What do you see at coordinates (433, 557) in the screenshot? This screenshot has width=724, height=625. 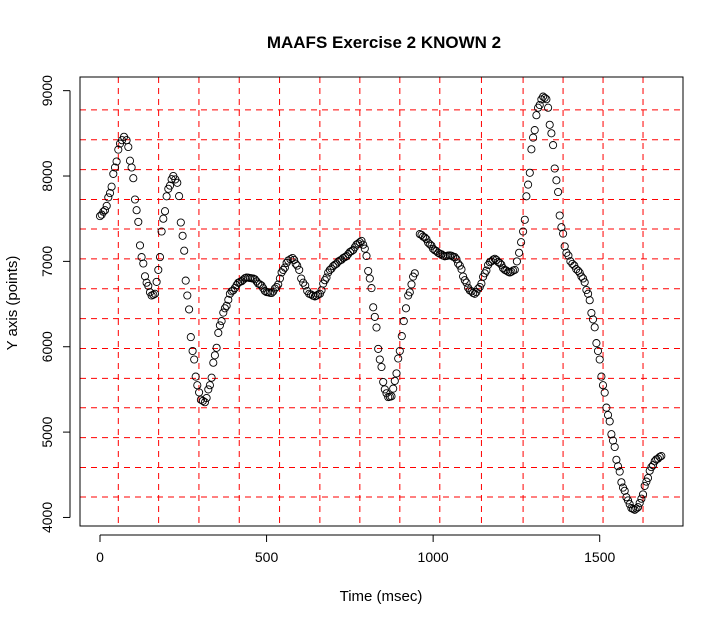 I see `x-tick-label: 1000` at bounding box center [433, 557].